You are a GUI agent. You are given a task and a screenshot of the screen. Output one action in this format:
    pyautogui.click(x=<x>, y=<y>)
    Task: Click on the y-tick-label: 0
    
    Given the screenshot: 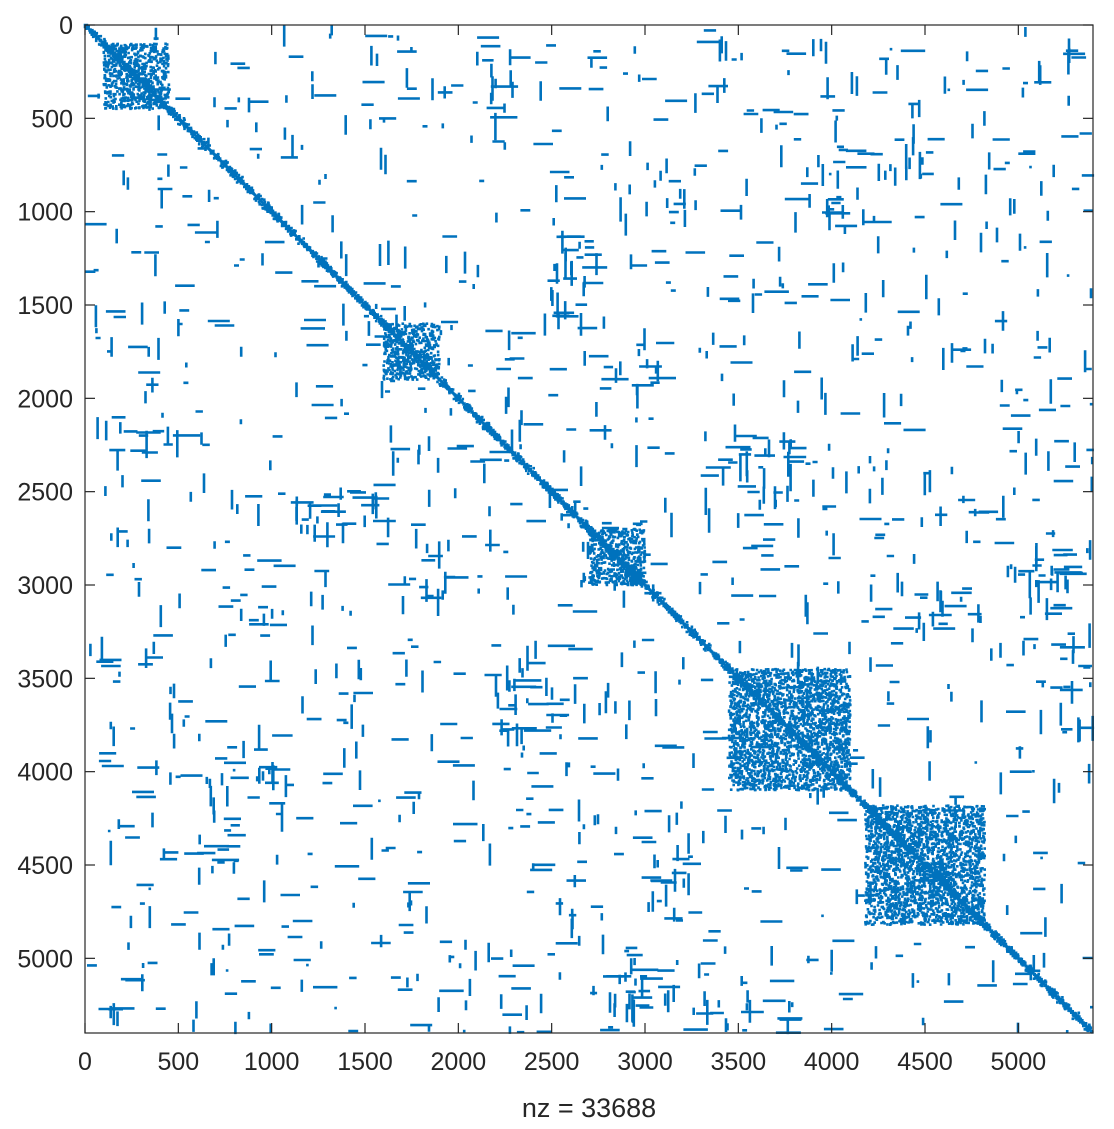 What is the action you would take?
    pyautogui.click(x=66, y=26)
    